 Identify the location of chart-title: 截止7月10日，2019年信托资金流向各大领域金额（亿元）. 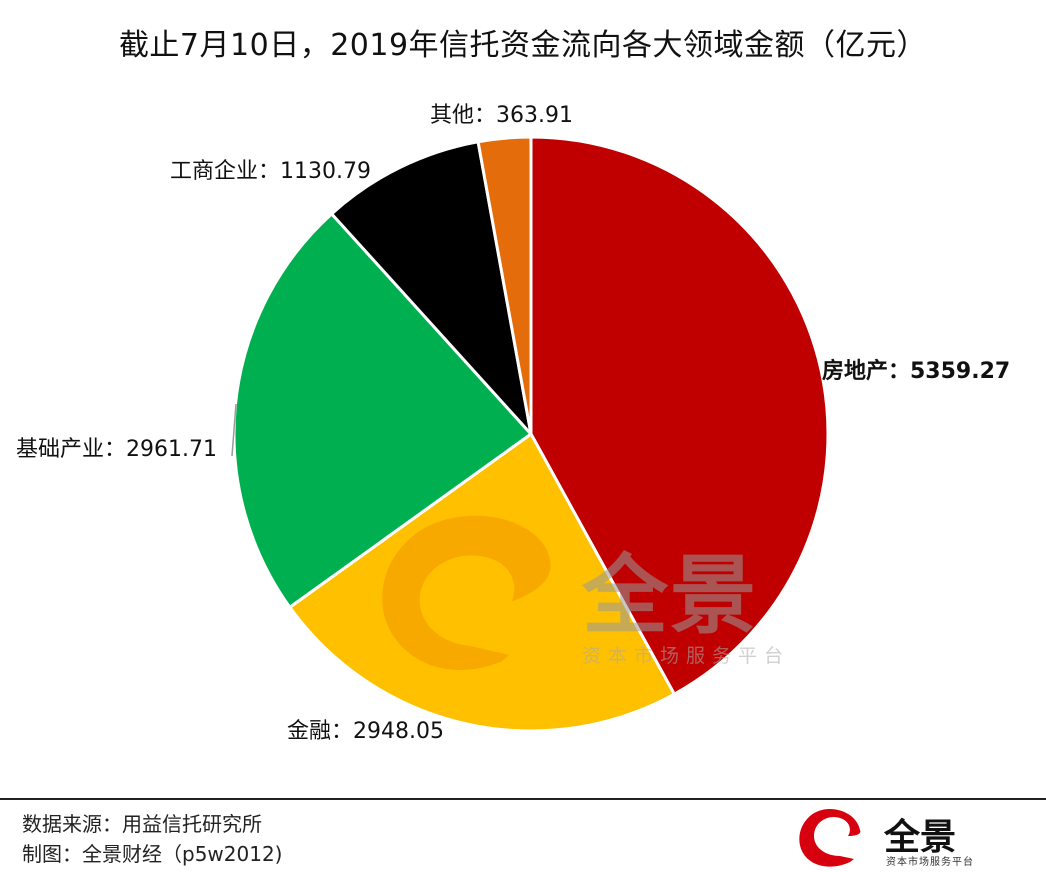
(523, 45).